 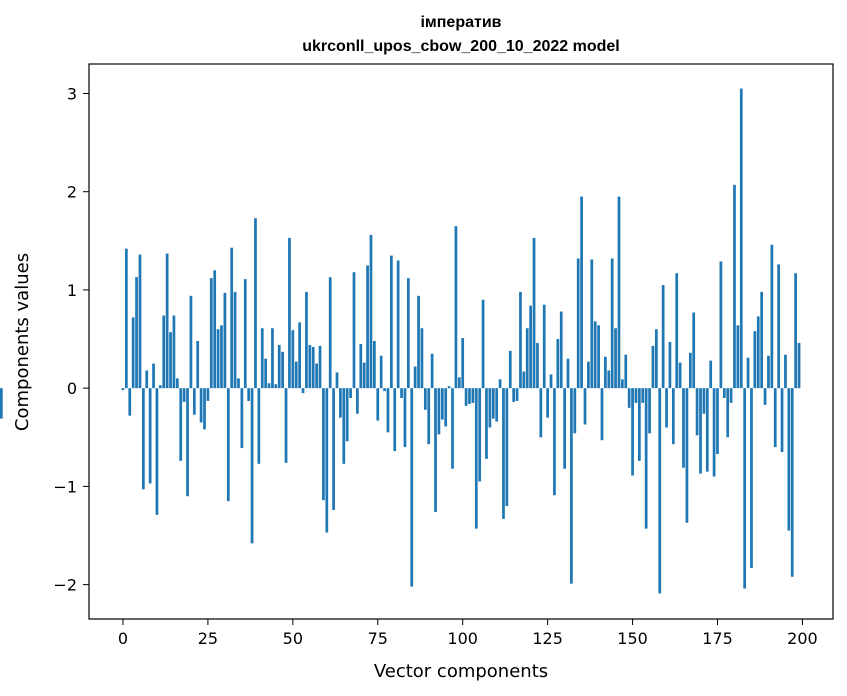 I want to click on x-tick-label: 25, so click(x=208, y=638).